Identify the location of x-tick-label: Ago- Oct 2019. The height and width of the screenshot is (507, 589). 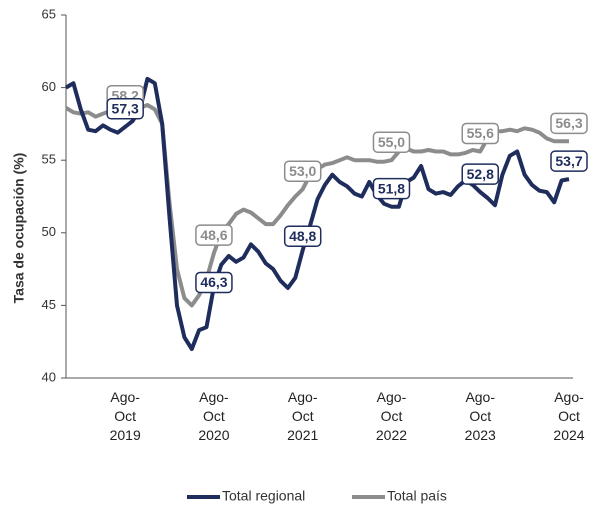
(125, 416).